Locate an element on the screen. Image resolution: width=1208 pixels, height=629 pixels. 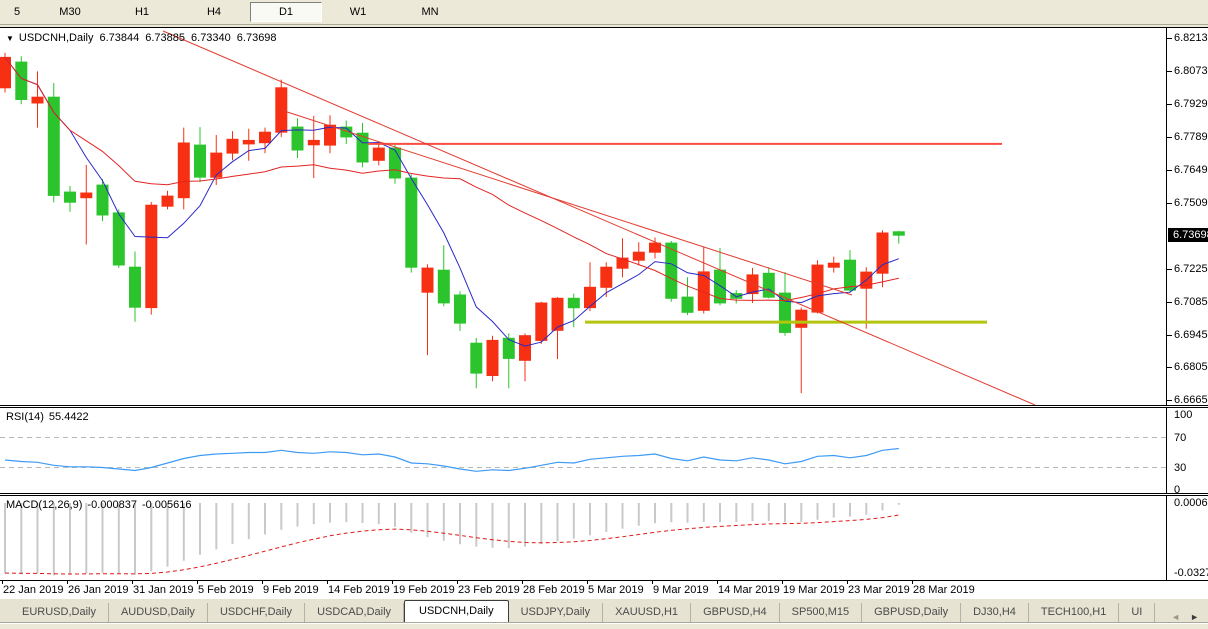
chart-tab-usdcnh-daily: USDCNH,Daily is located at coordinates (456, 611).